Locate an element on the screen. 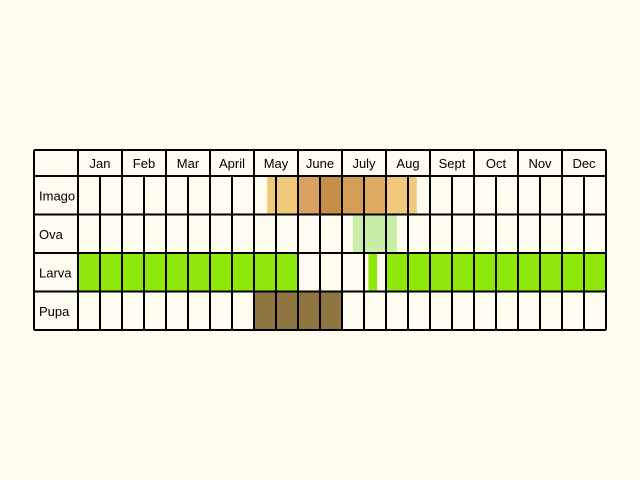  month-label: Sept is located at coordinates (452, 163).